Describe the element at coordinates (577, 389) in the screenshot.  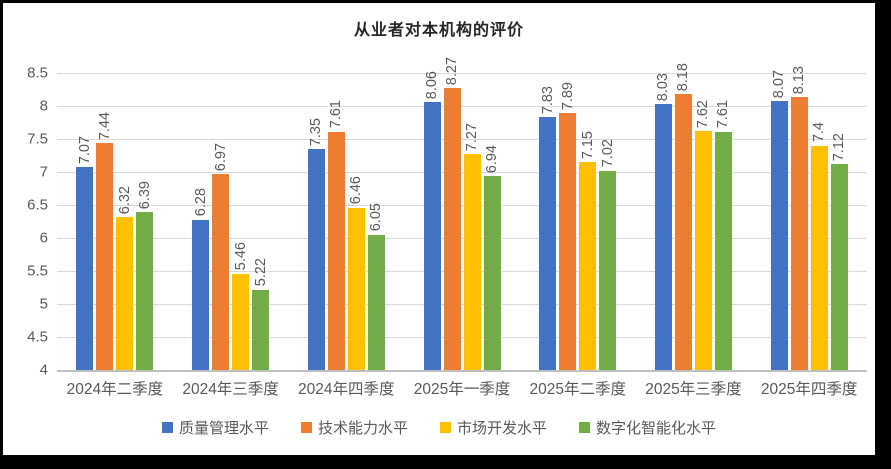
I see `x-axis-label: 2025年二季度` at that location.